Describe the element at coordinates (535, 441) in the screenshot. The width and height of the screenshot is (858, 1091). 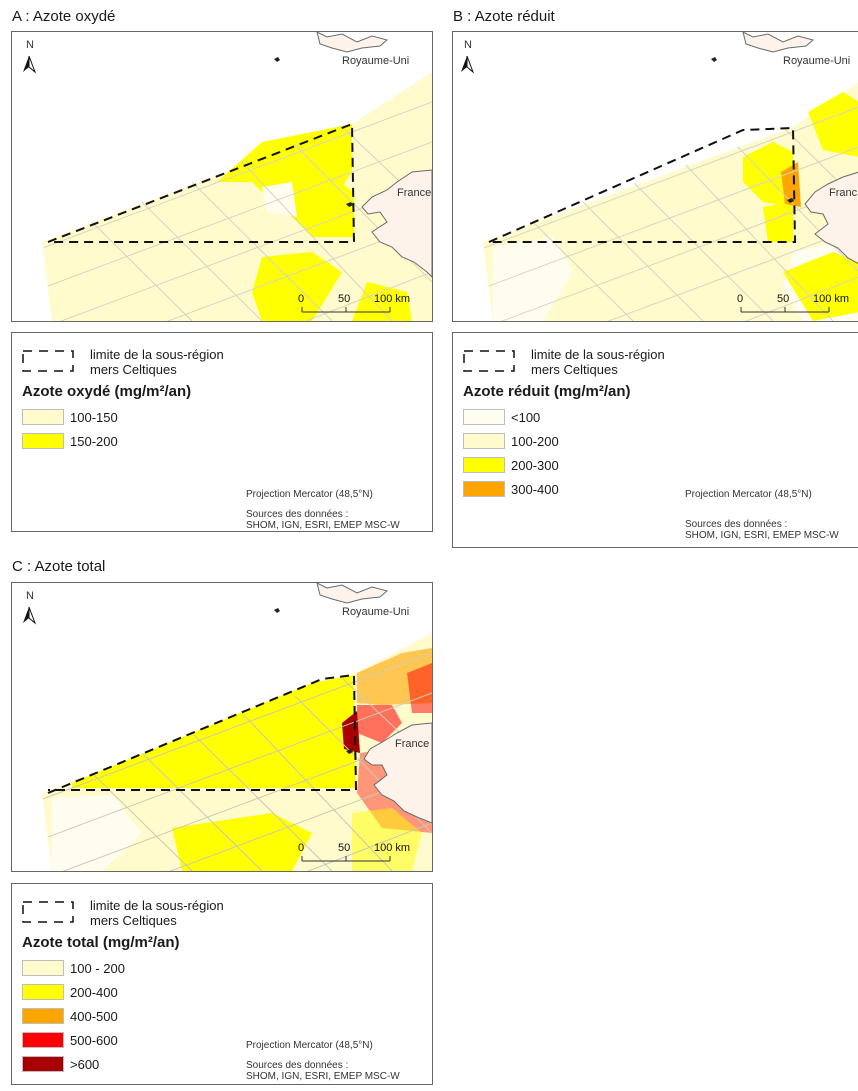
I see `legend-label: 100-200` at that location.